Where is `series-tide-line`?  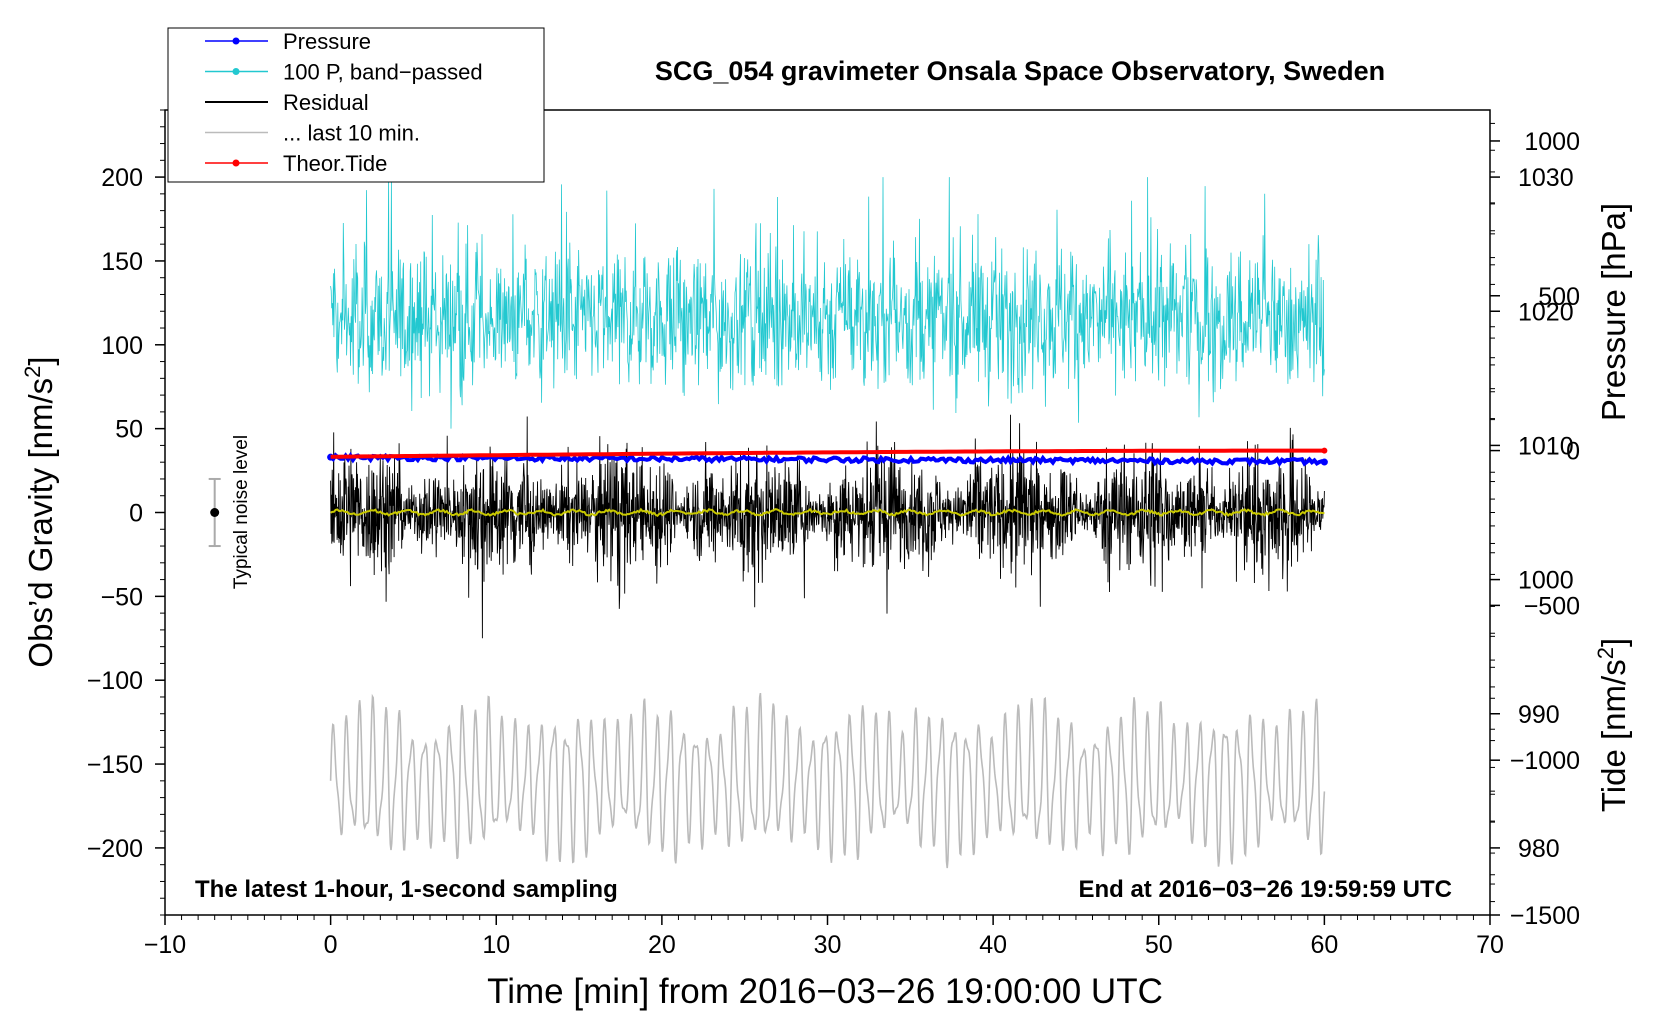 series-tide-line is located at coordinates (827, 453).